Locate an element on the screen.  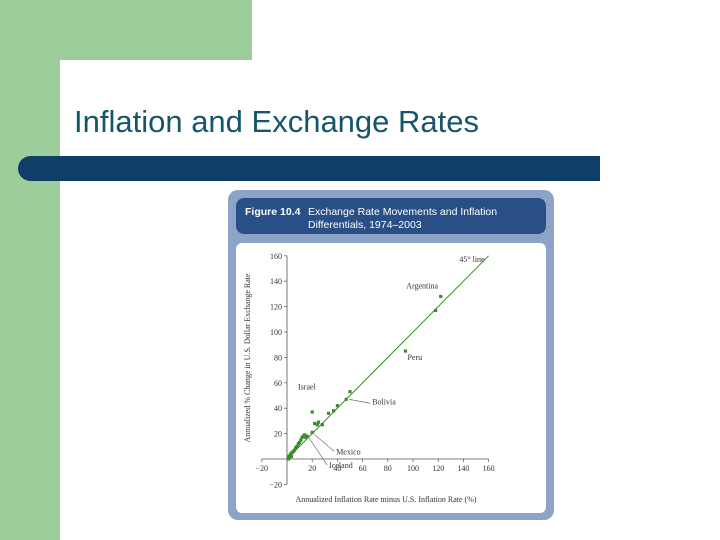
y-tick-label: 20 is located at coordinates (278, 434).